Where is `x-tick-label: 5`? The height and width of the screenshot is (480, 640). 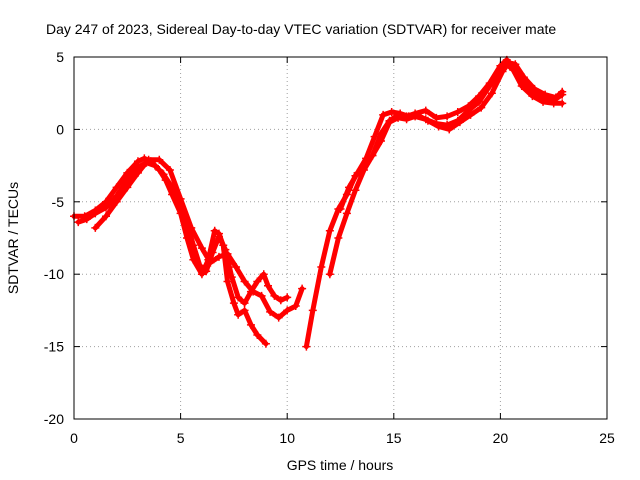 x-tick-label: 5 is located at coordinates (181, 438).